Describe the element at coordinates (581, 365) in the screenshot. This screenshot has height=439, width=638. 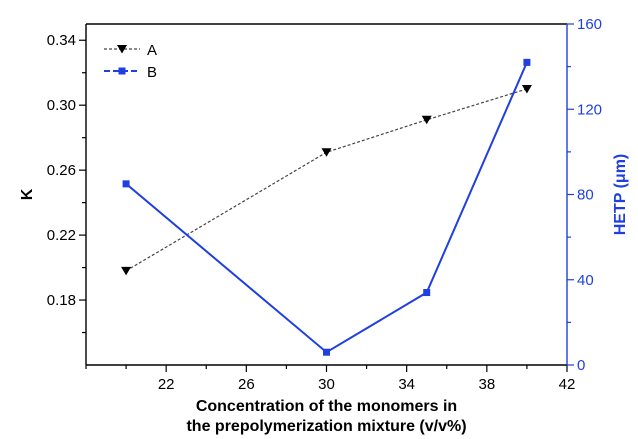
I see `y2-tick-label: 0` at that location.